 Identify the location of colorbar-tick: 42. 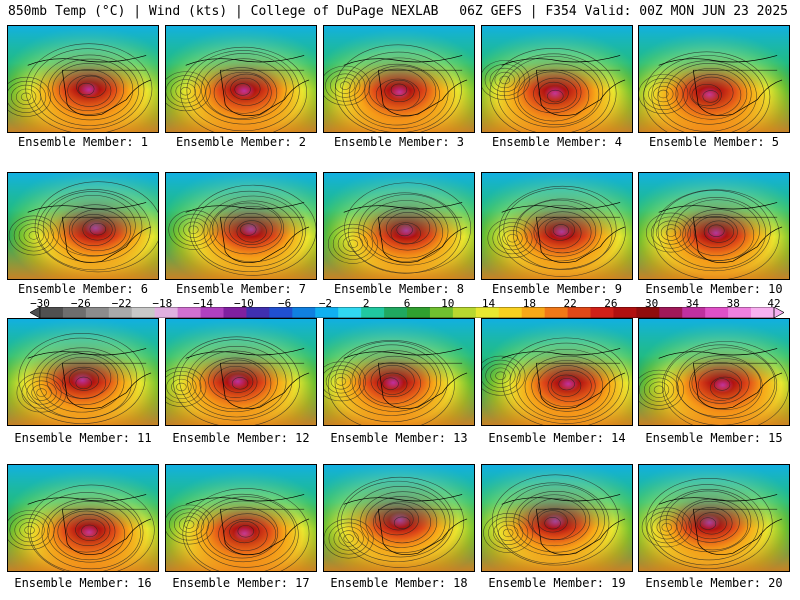
(774, 303).